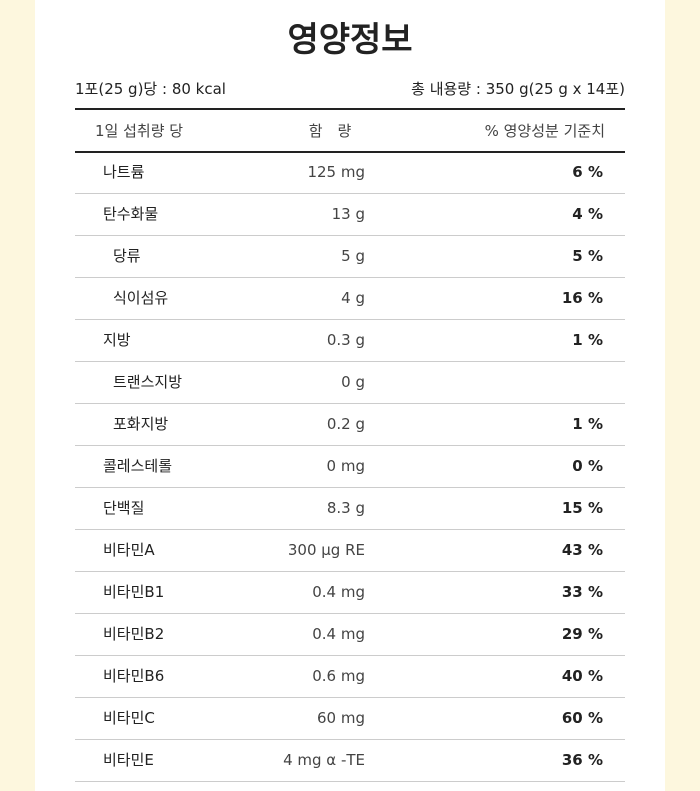 Image resolution: width=700 pixels, height=791 pixels. What do you see at coordinates (348, 214) in the screenshot?
I see `row-amount: 13 g` at bounding box center [348, 214].